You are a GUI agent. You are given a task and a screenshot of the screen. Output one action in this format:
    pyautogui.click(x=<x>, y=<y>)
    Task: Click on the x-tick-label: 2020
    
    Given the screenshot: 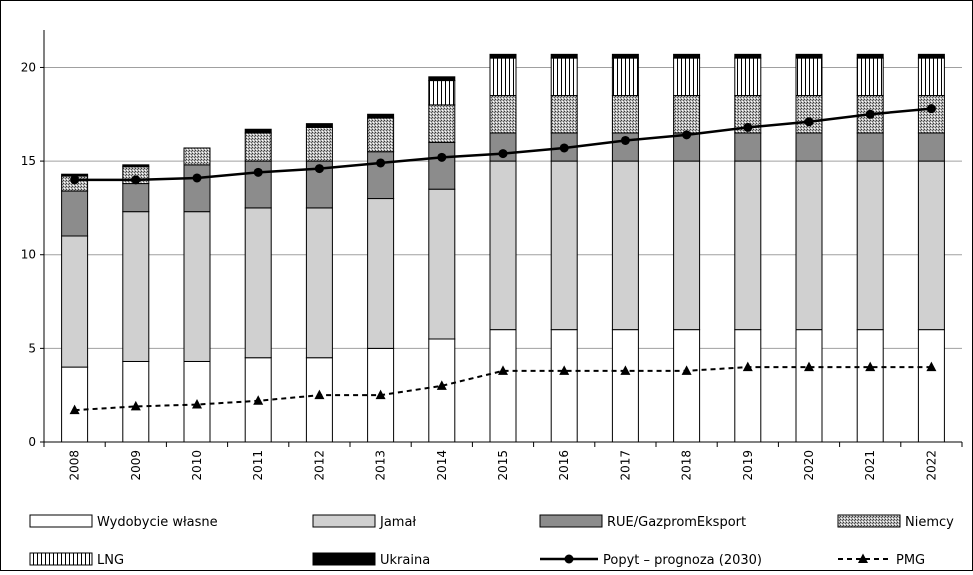 What is the action you would take?
    pyautogui.click(x=809, y=465)
    